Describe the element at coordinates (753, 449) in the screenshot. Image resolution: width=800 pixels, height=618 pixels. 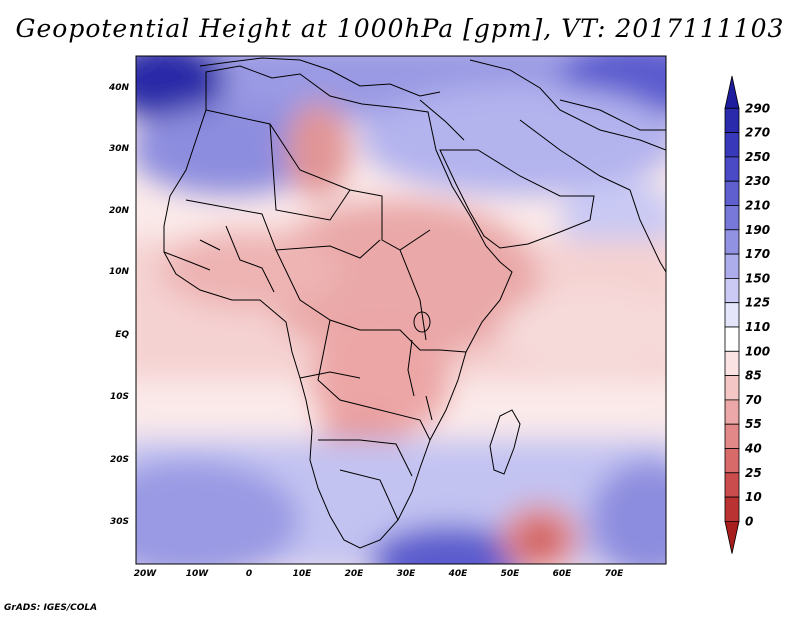
I see `colorbar-label: 40` at that location.